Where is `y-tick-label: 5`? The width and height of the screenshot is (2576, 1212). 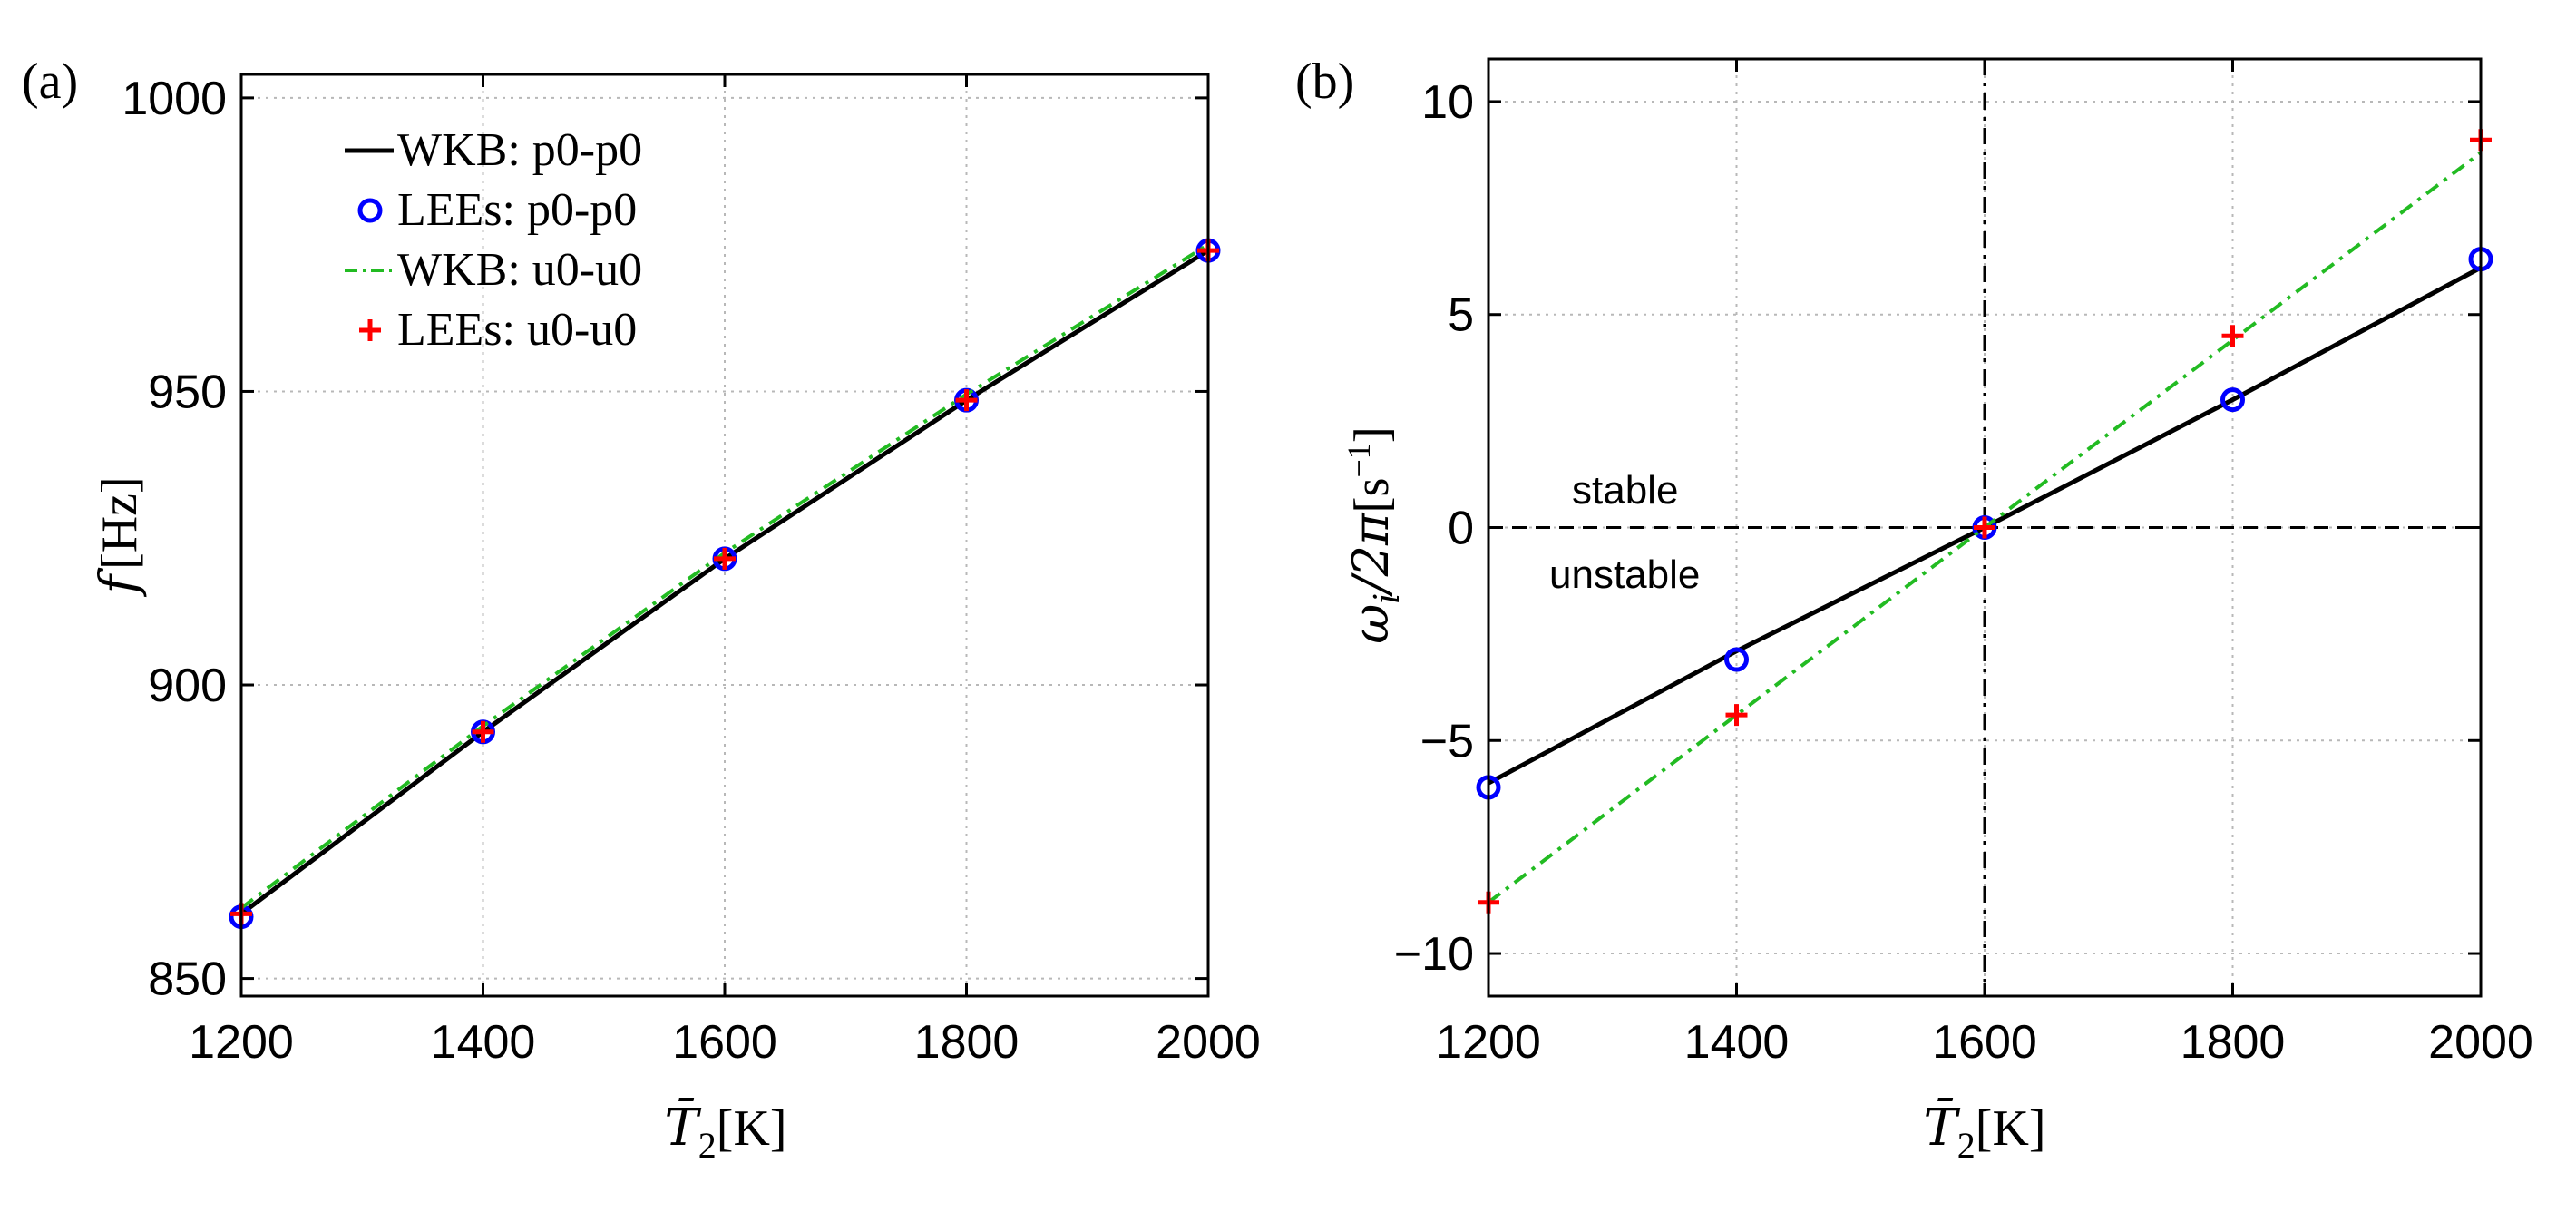
y-tick-label: 5 is located at coordinates (1461, 315).